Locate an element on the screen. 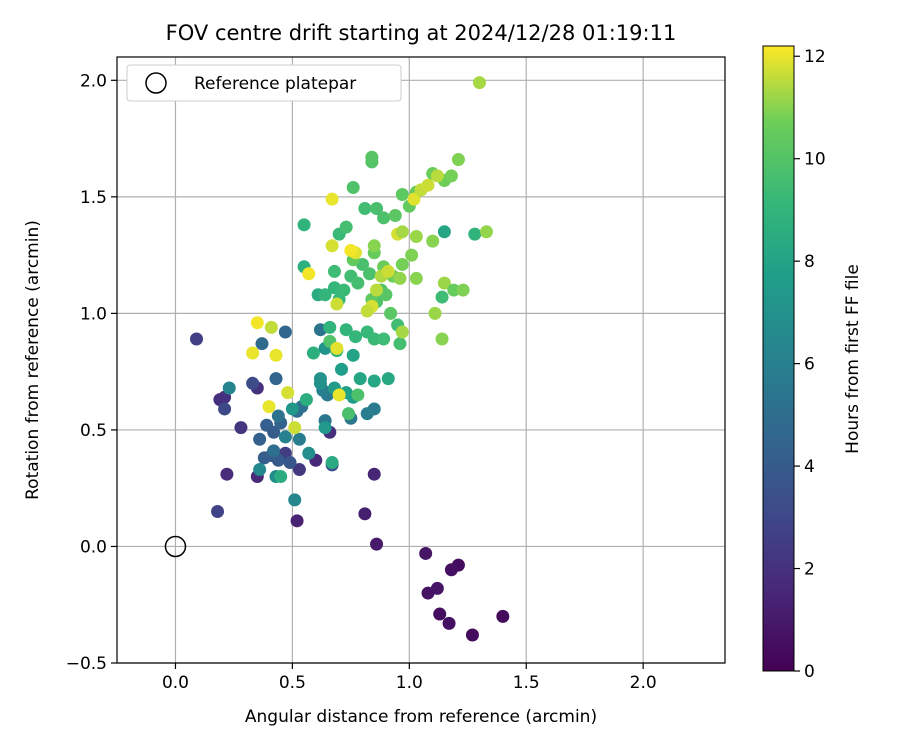 This screenshot has height=750, width=900. colorbar-tick-label: 4 is located at coordinates (809, 467).